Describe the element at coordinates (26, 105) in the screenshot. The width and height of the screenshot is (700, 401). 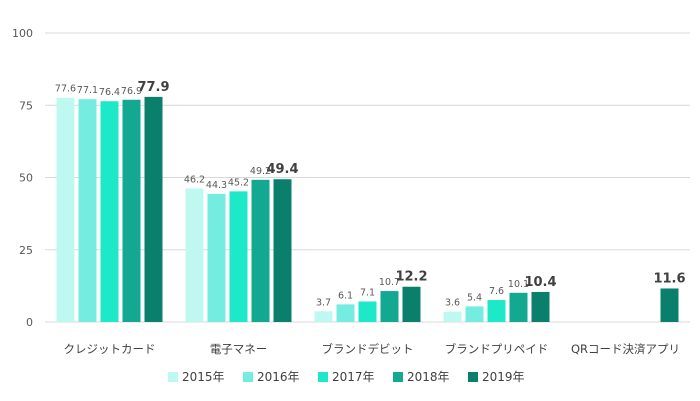
I see `y-tick-label: 75` at that location.